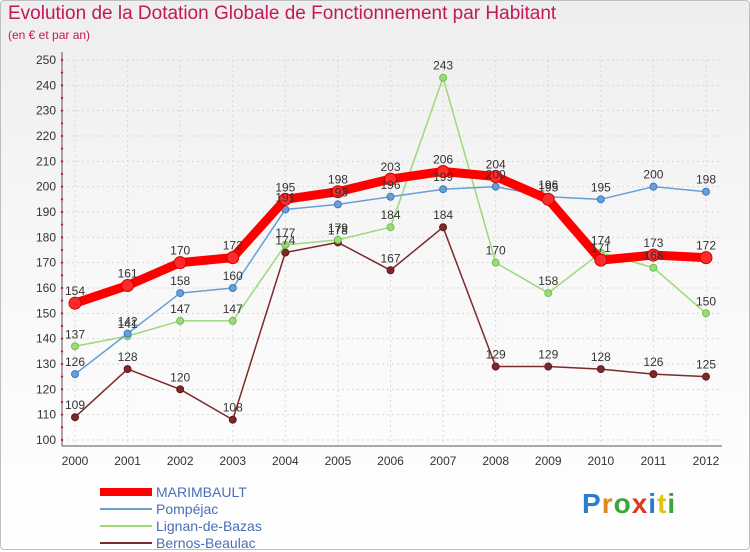 The height and width of the screenshot is (552, 750). What do you see at coordinates (187, 509) in the screenshot?
I see `legend-label-pompejac: Pompéjac` at bounding box center [187, 509].